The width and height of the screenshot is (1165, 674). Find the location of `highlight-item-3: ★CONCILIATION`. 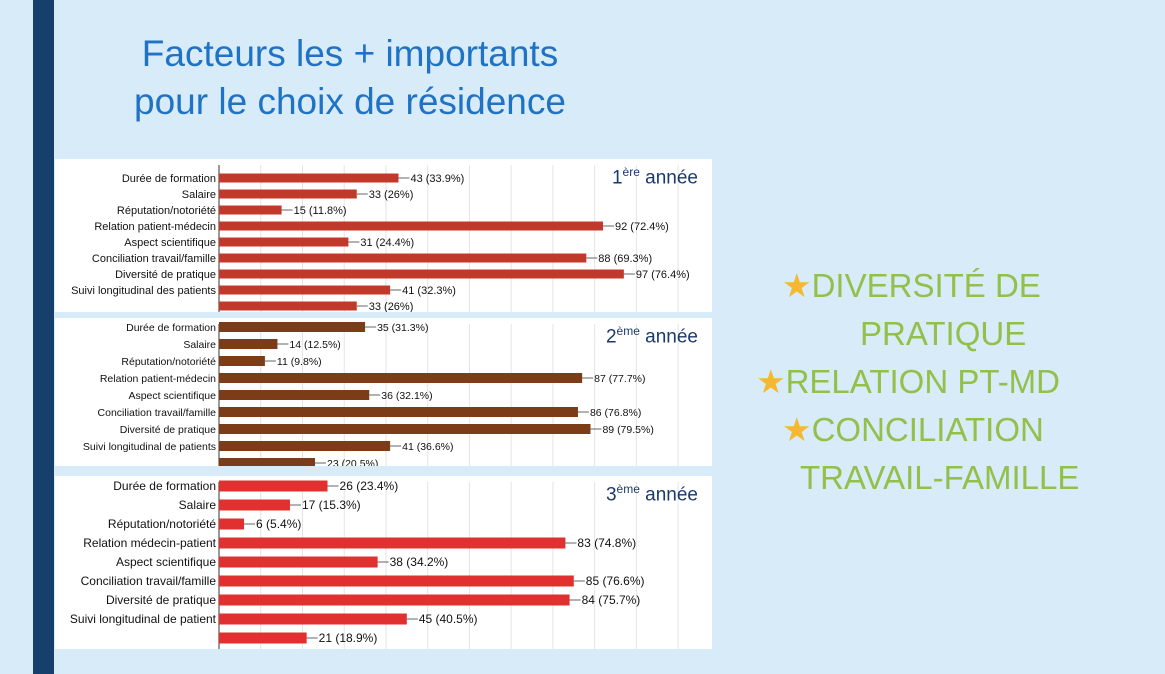

highlight-item-3: ★CONCILIATION is located at coordinates (913, 429).